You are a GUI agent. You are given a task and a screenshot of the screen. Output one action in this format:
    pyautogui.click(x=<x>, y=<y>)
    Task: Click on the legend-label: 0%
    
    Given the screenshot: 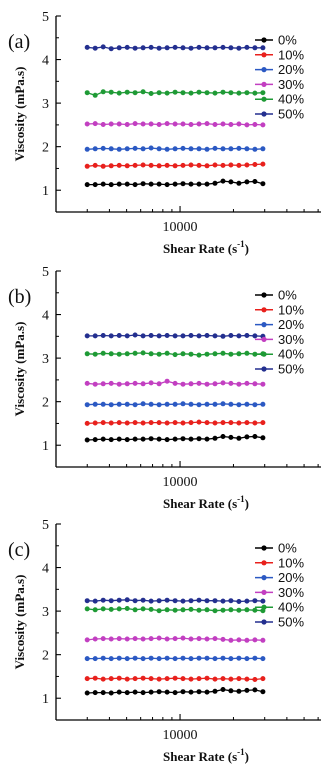 What is the action you would take?
    pyautogui.click(x=287, y=548)
    